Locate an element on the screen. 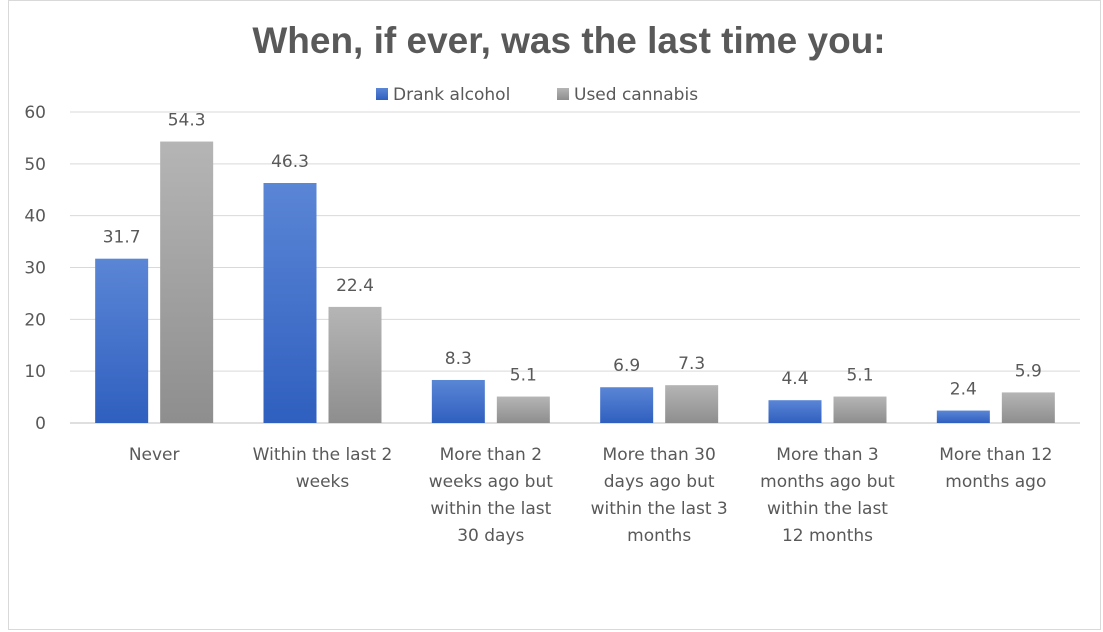 This screenshot has height=632, width=1103. data-label: 6.9 is located at coordinates (626, 366).